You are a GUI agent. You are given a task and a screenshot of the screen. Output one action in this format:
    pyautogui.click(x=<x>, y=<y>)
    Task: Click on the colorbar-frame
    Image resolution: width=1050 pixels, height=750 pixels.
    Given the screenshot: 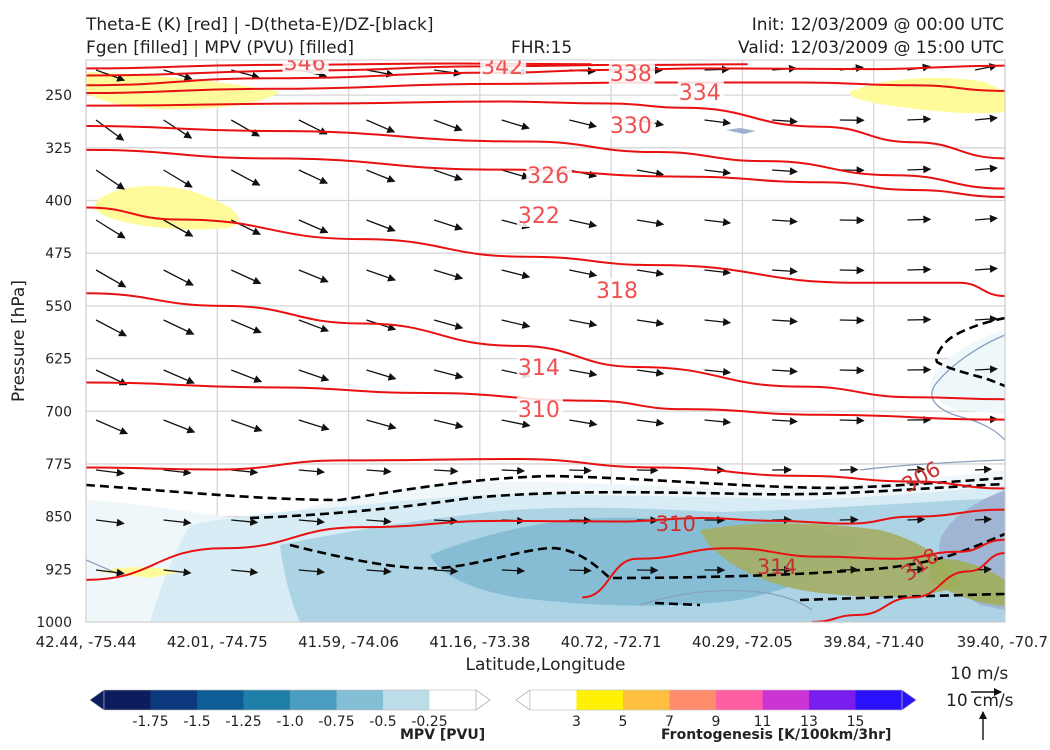 What is the action you would take?
    pyautogui.click(x=290, y=700)
    